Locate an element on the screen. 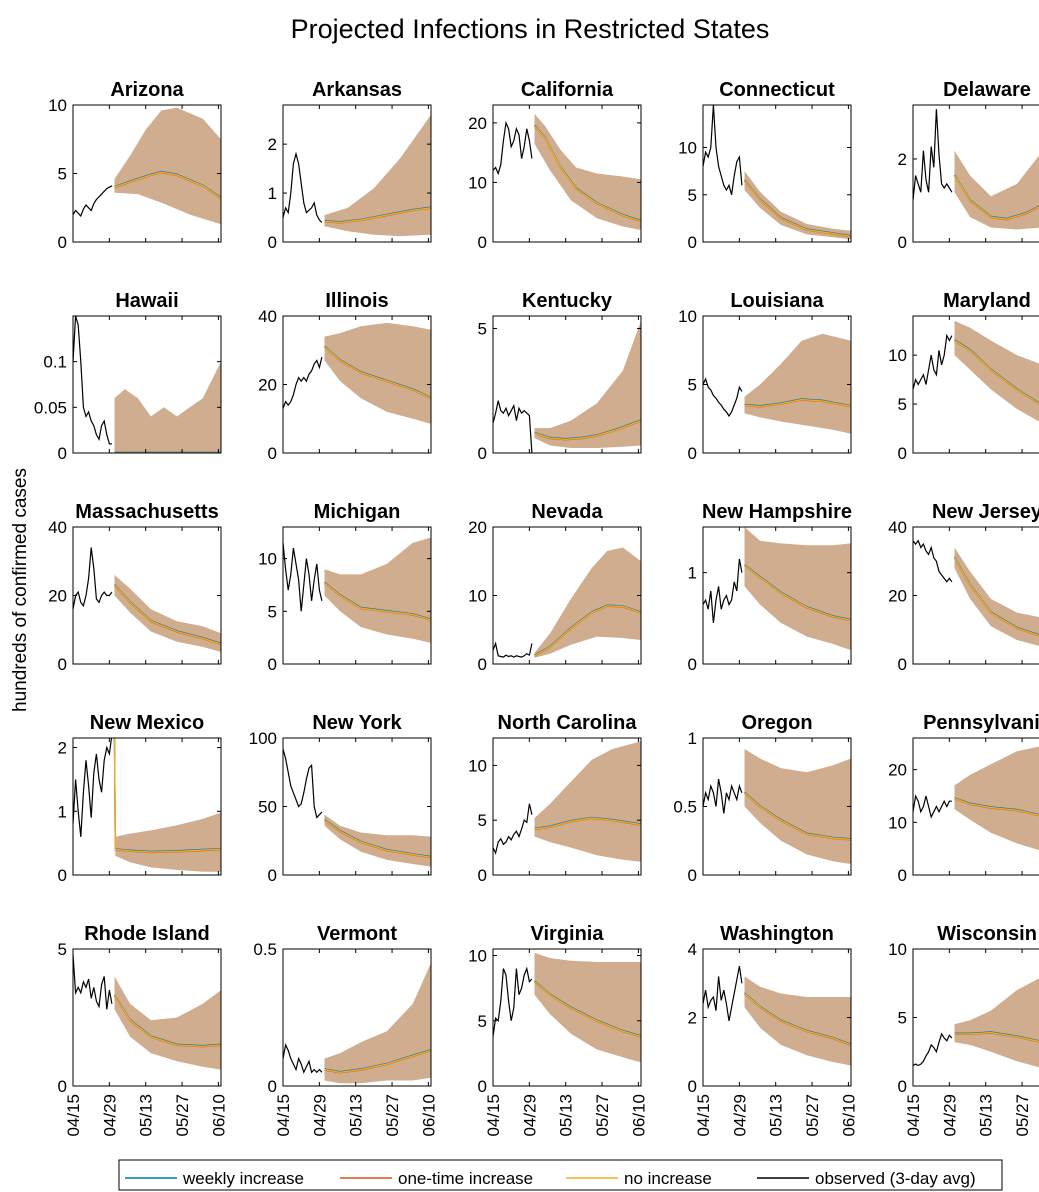  panel-oregon: 0 0.5 1 Oregon is located at coordinates (762, 798).